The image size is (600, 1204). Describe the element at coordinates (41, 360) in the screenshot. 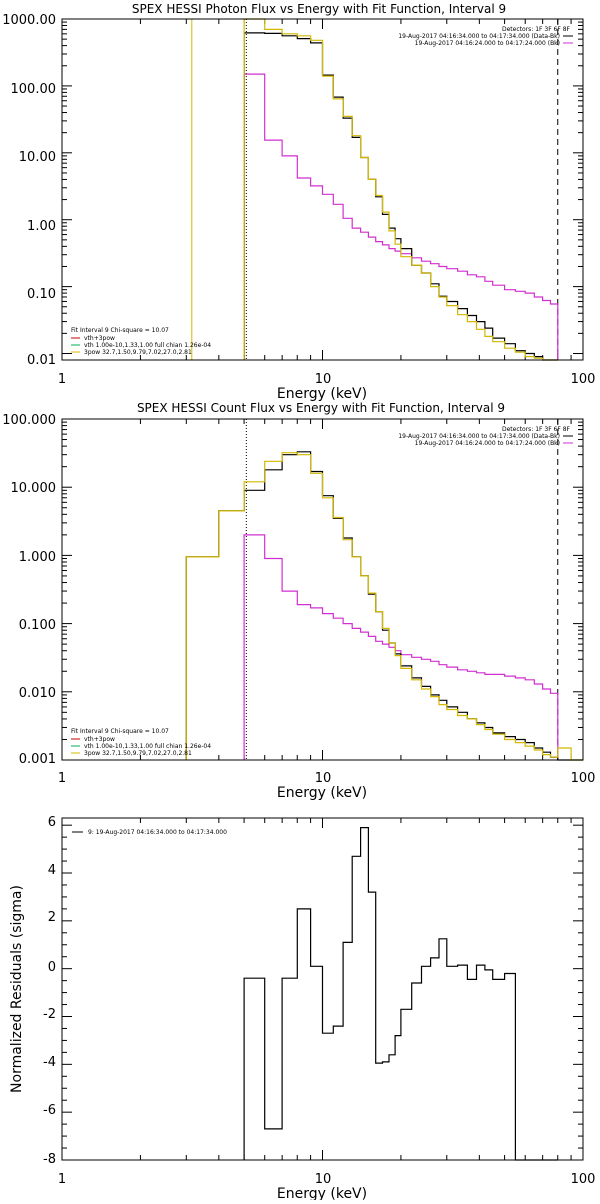

I see `y-tick-label: 0.01` at that location.